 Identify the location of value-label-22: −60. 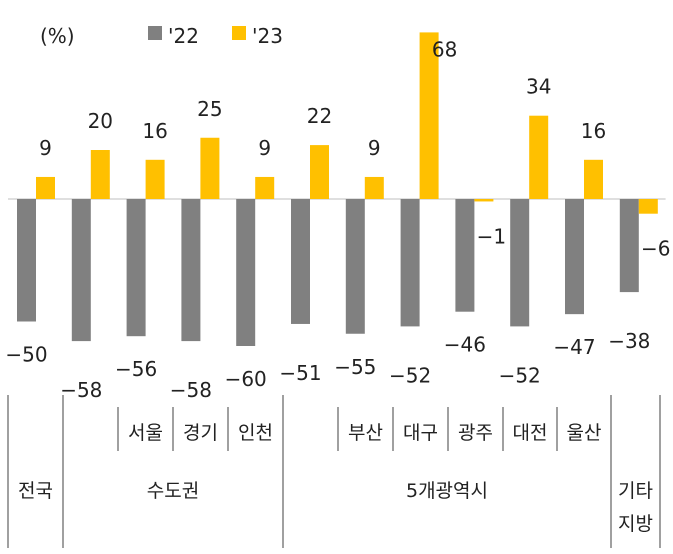
(246, 379).